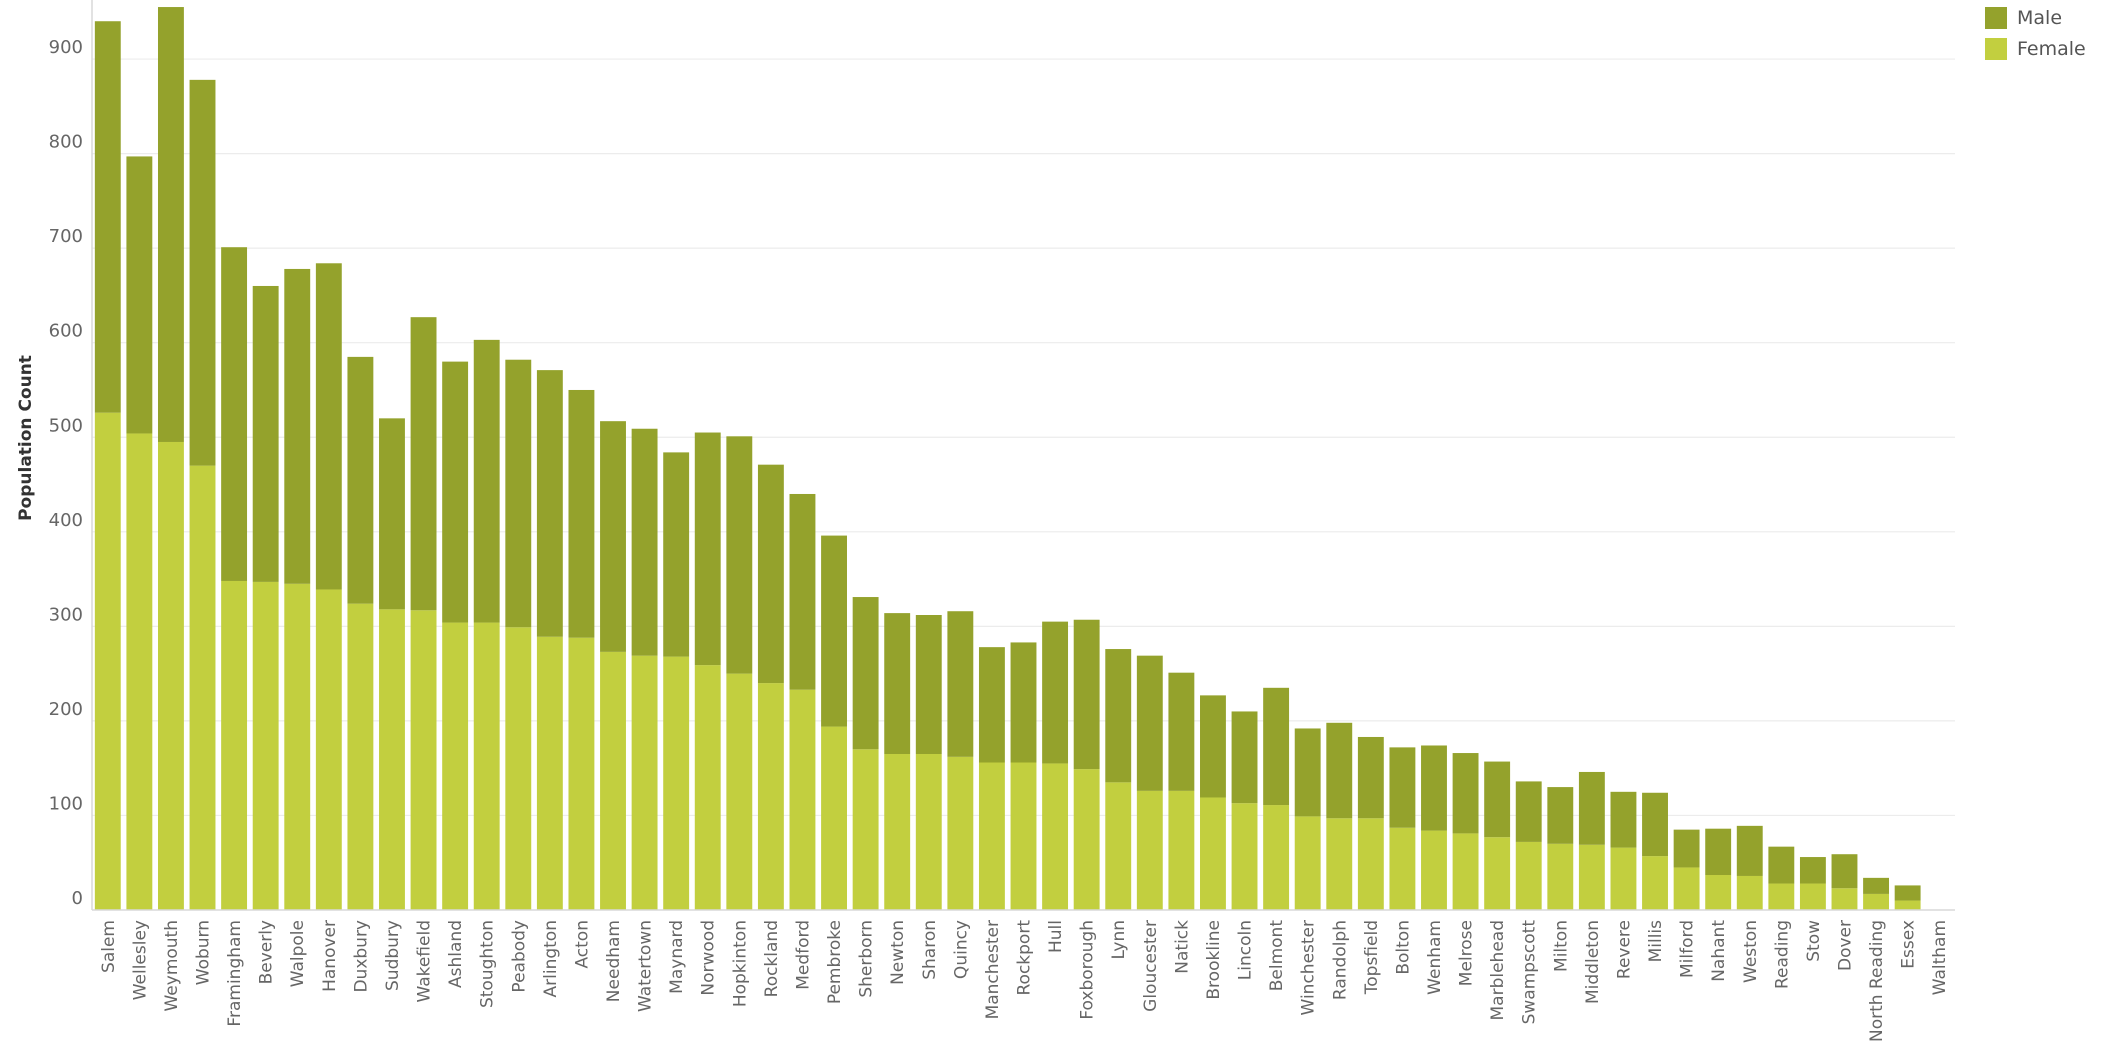 Image resolution: width=2112 pixels, height=1057 pixels. What do you see at coordinates (107, 661) in the screenshot?
I see `bar-female-salem` at bounding box center [107, 661].